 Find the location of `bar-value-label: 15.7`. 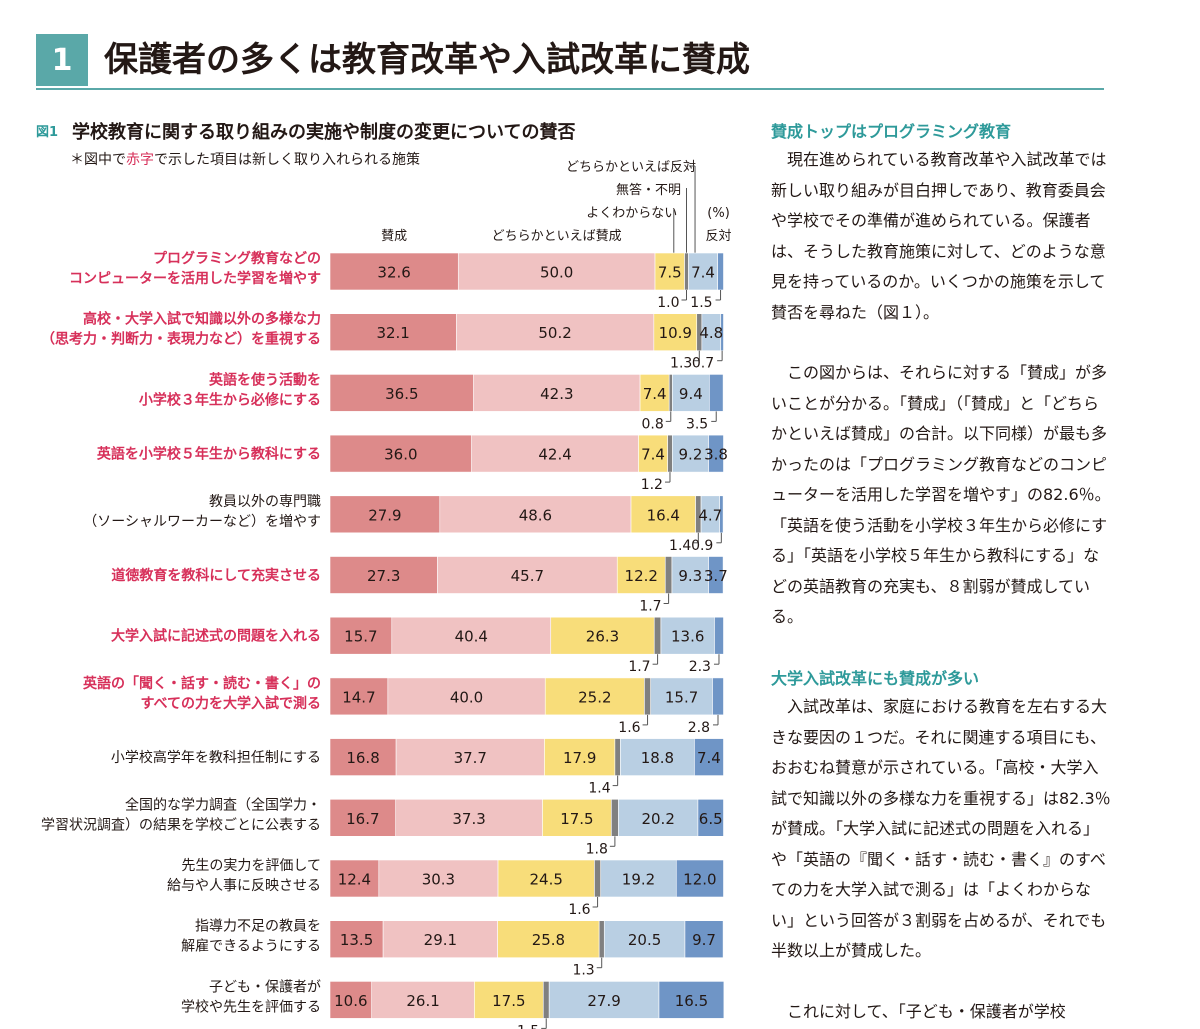

bar-value-label: 15.7 is located at coordinates (360, 637).